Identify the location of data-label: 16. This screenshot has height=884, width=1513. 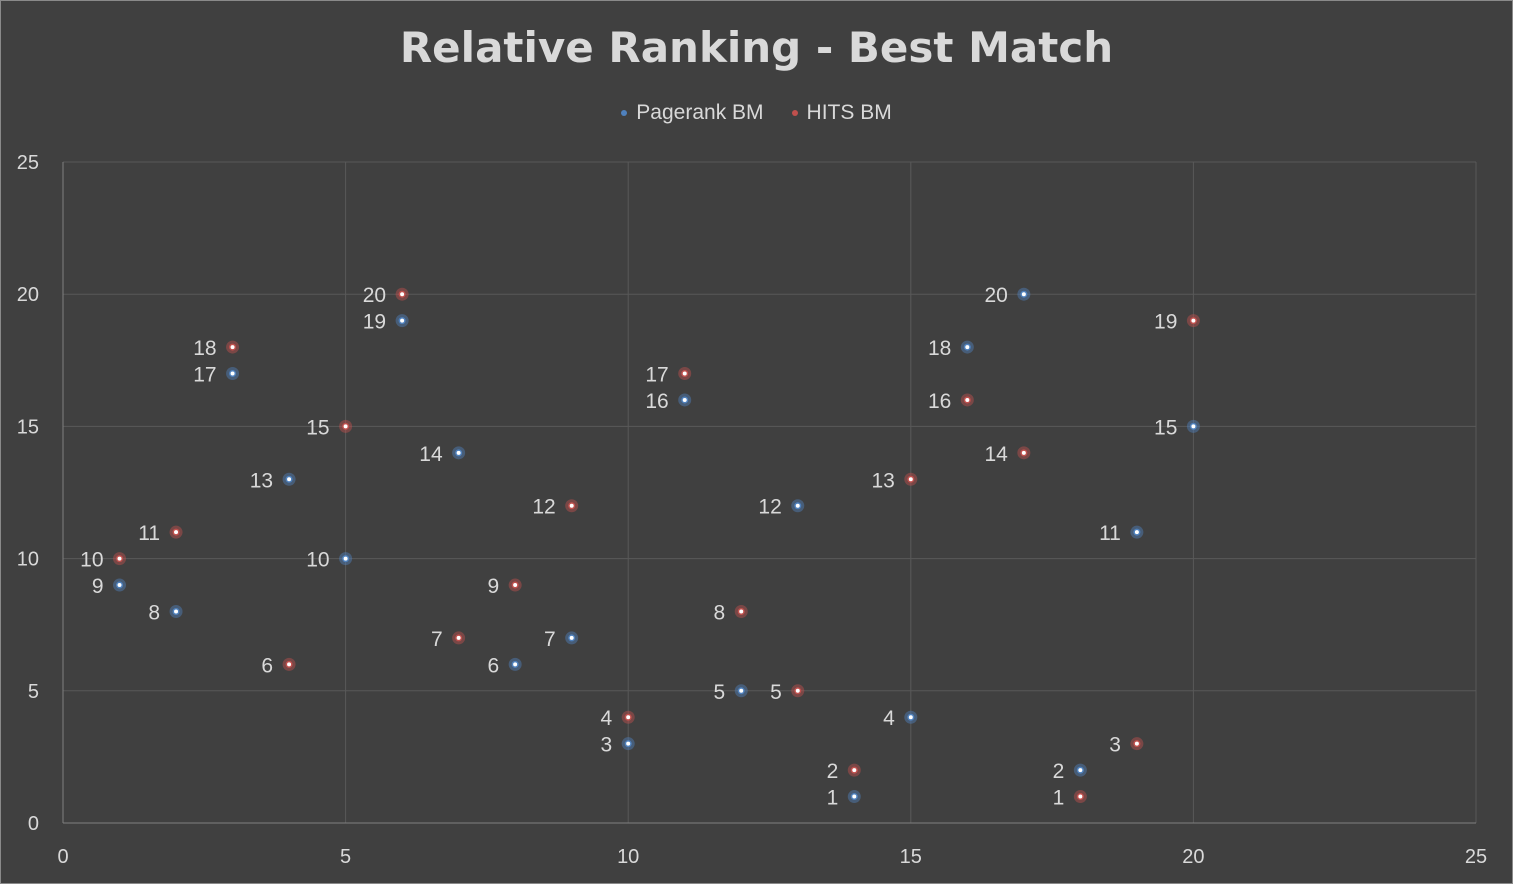
(939, 401).